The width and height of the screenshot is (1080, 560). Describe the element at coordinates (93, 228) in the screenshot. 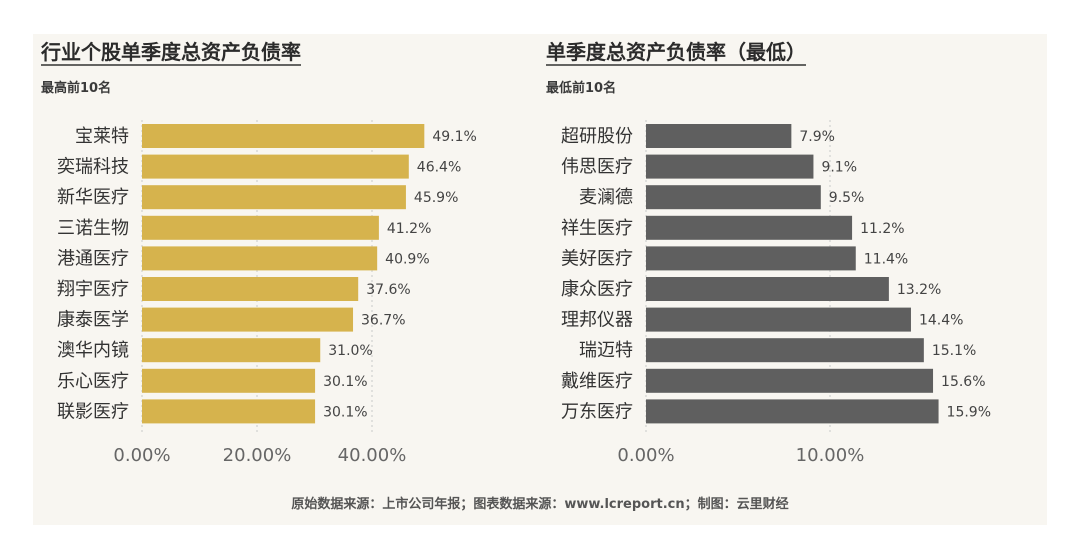

I see `chart-left-category-label: 三诺生物` at that location.